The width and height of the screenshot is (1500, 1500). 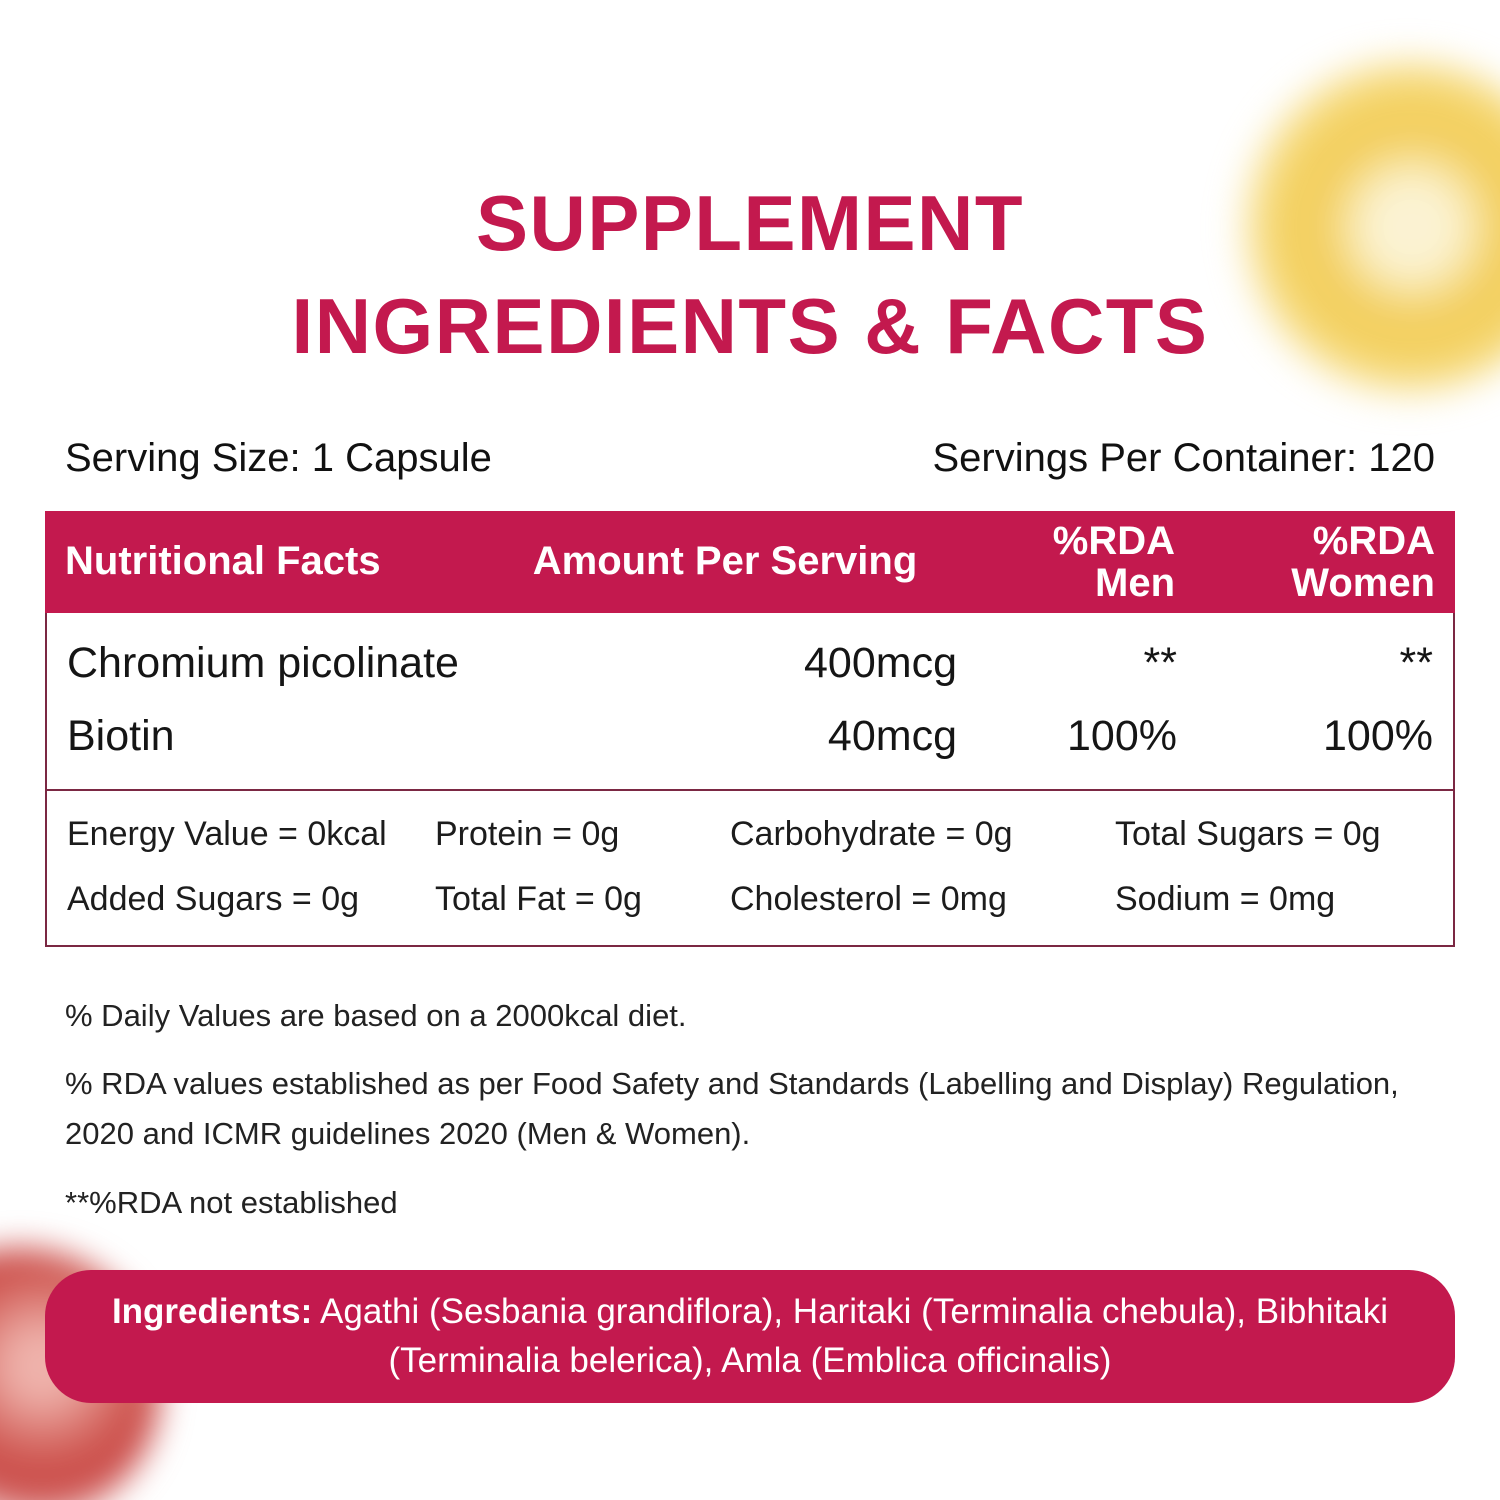 What do you see at coordinates (1378, 735) in the screenshot?
I see `nutrient-rda-women: 100%` at bounding box center [1378, 735].